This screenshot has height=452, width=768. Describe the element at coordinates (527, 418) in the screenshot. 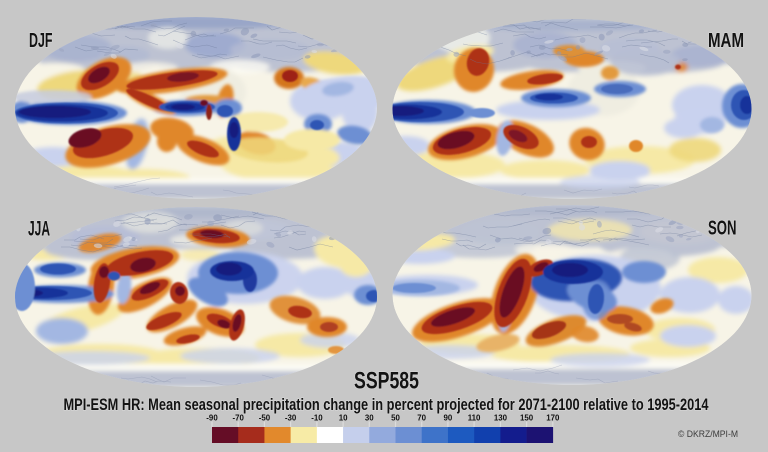

I see `svg-text: 150` at that location.